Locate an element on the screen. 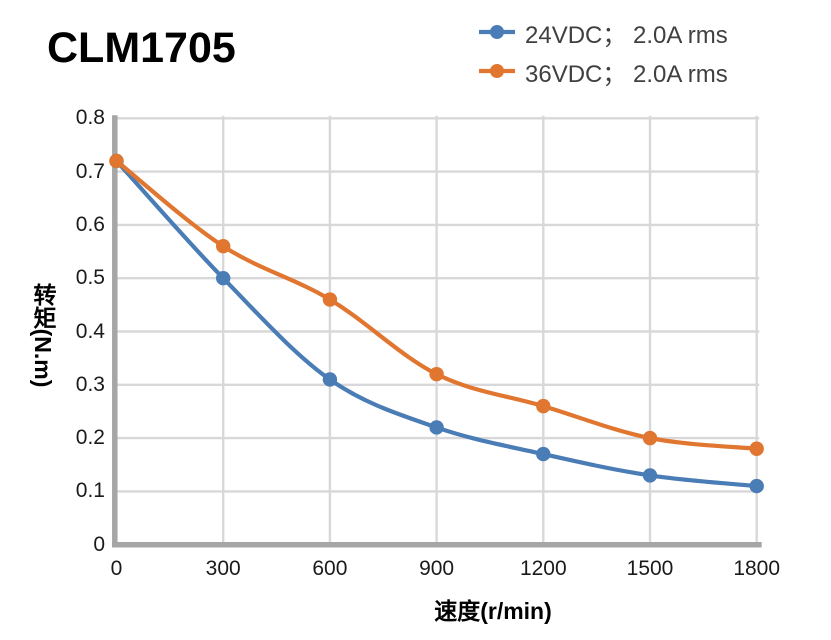  y-tick-label: 0.4 is located at coordinates (90, 331).